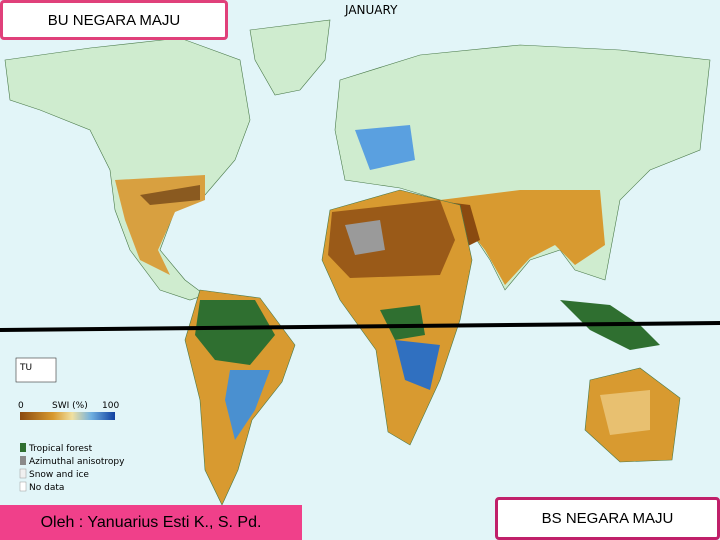  I want to click on legend-min: 0, so click(21, 406).